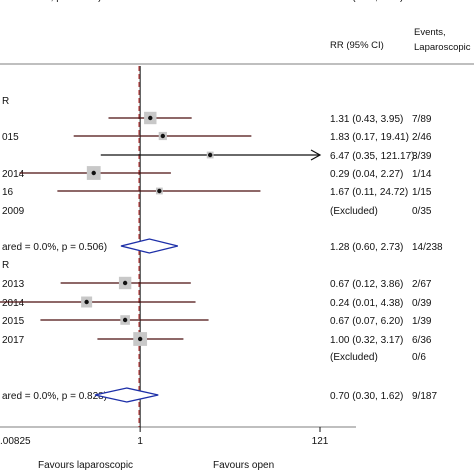 Image resolution: width=474 pixels, height=474 pixels. I want to click on rr-ci-text: 6.47 (0.35, 121.17), so click(372, 156).